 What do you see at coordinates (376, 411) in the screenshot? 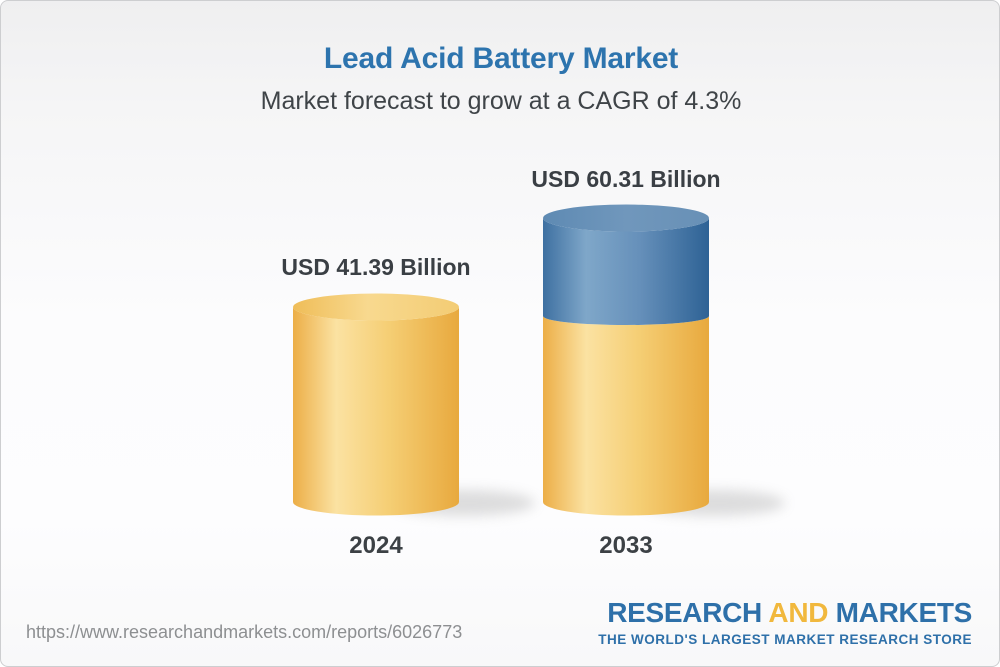
I see `cylinder-2024-body` at bounding box center [376, 411].